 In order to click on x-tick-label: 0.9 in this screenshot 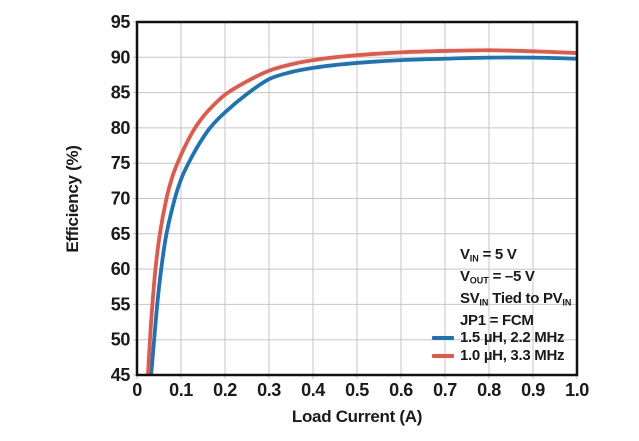, I will do `click(533, 390)`.